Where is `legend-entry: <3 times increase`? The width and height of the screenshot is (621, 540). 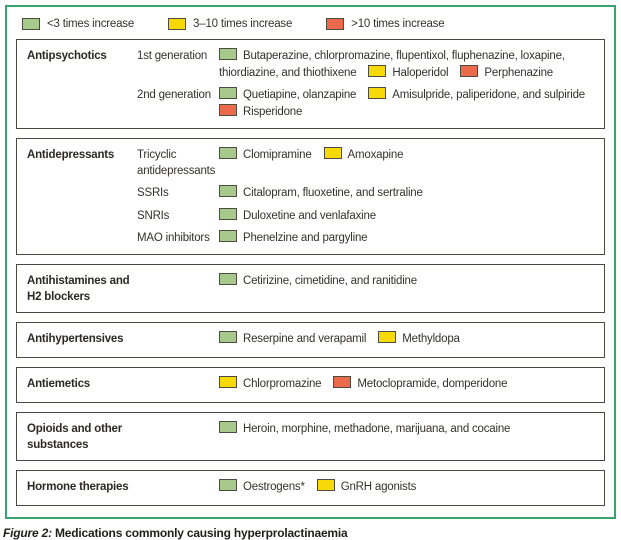
legend-entry: <3 times increase is located at coordinates (78, 24).